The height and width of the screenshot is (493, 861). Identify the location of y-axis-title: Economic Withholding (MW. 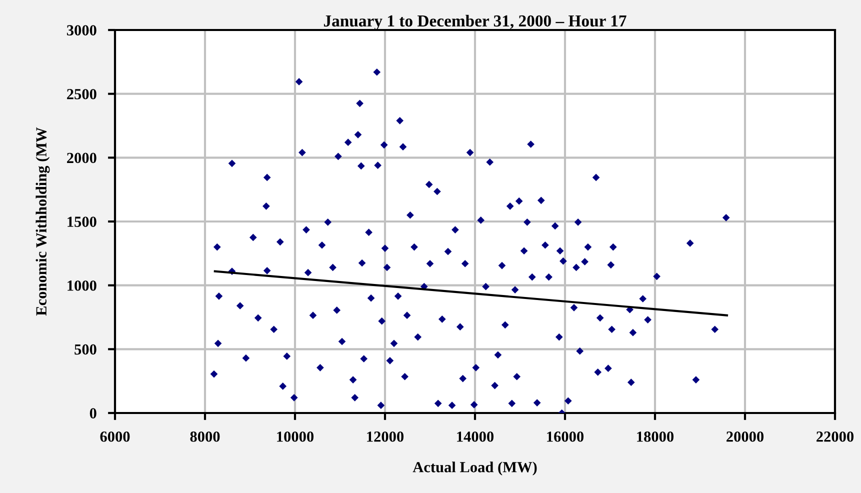
(43, 221).